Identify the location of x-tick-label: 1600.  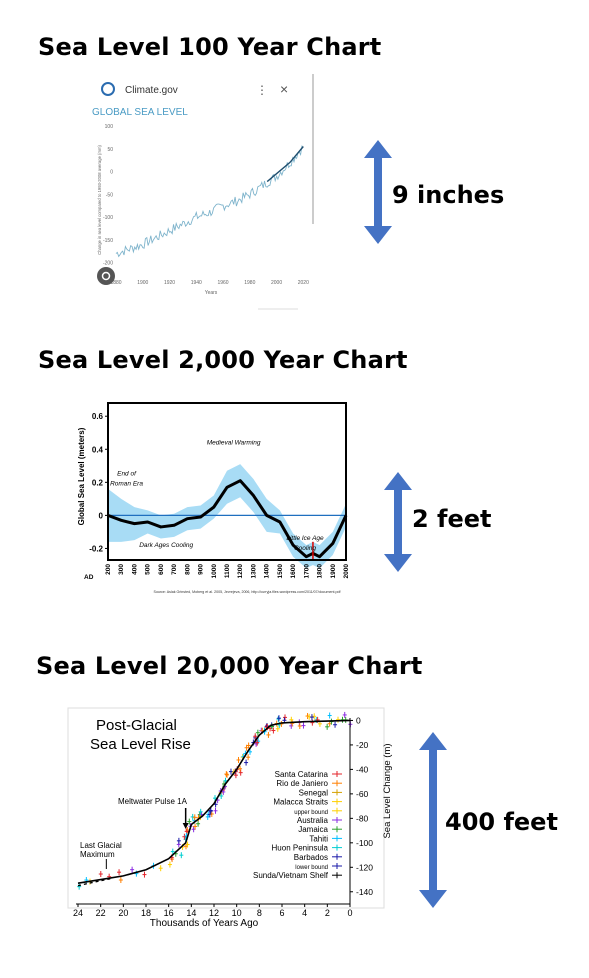
(293, 571).